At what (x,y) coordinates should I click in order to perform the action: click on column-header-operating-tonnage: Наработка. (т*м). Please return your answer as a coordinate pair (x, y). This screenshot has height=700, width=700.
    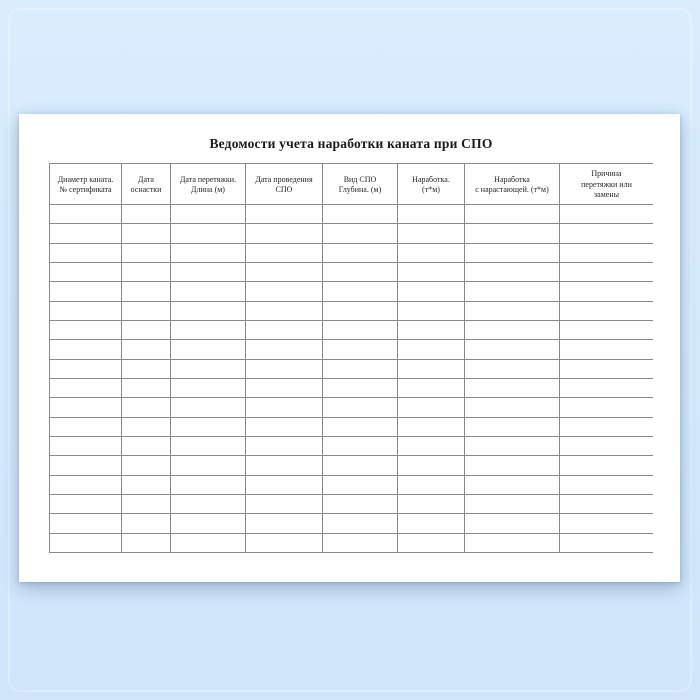
    Looking at the image, I should click on (430, 184).